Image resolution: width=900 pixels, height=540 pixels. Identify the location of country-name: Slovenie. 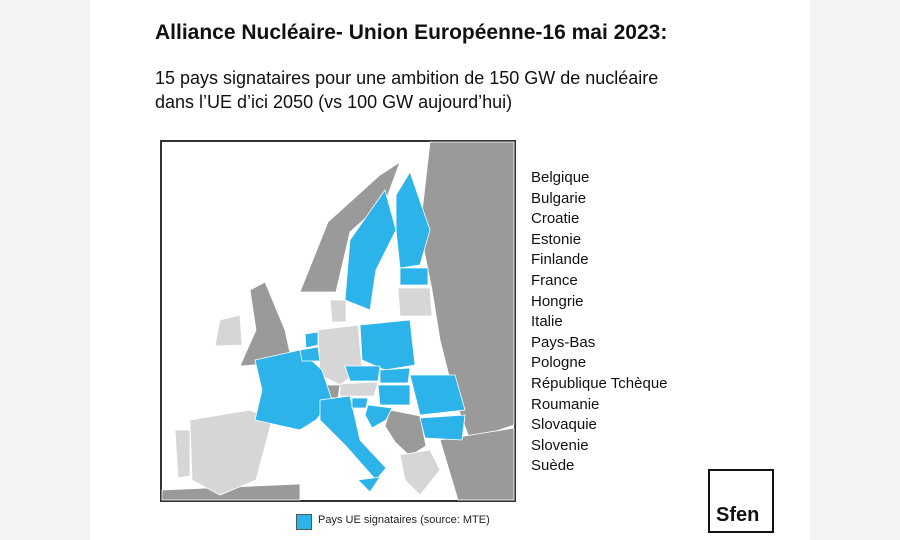
(560, 445).